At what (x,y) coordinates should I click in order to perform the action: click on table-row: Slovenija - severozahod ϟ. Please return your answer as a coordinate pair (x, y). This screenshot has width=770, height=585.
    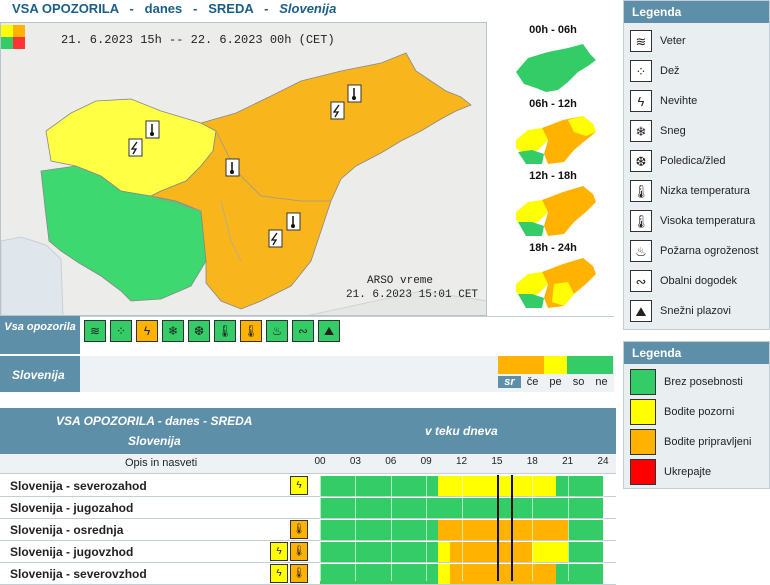
    Looking at the image, I should click on (308, 486).